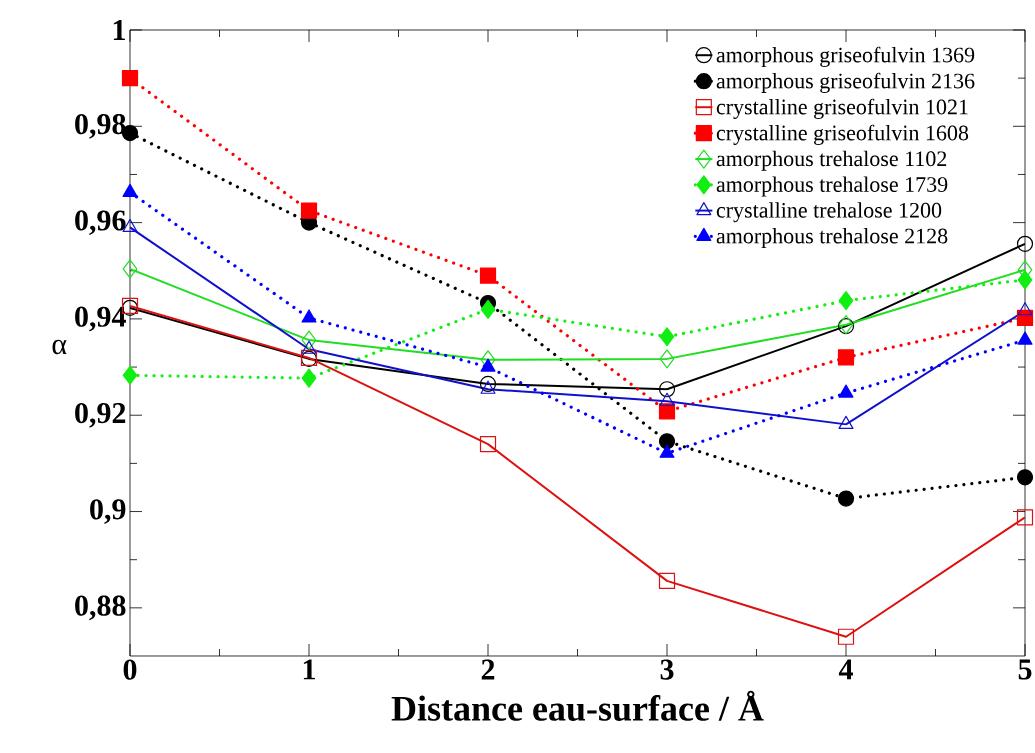 The image size is (1035, 753). What do you see at coordinates (667, 669) in the screenshot?
I see `x-tick-label: 3` at bounding box center [667, 669].